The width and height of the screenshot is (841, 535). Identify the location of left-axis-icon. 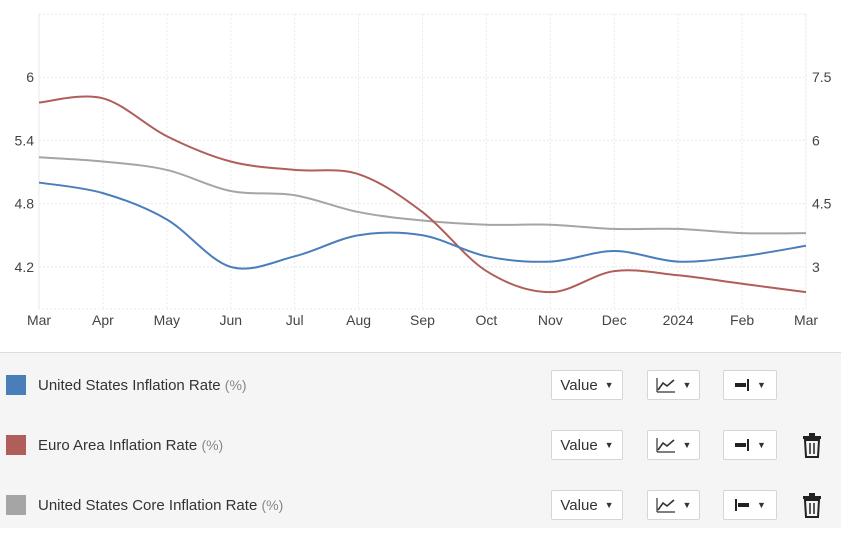
(742, 505).